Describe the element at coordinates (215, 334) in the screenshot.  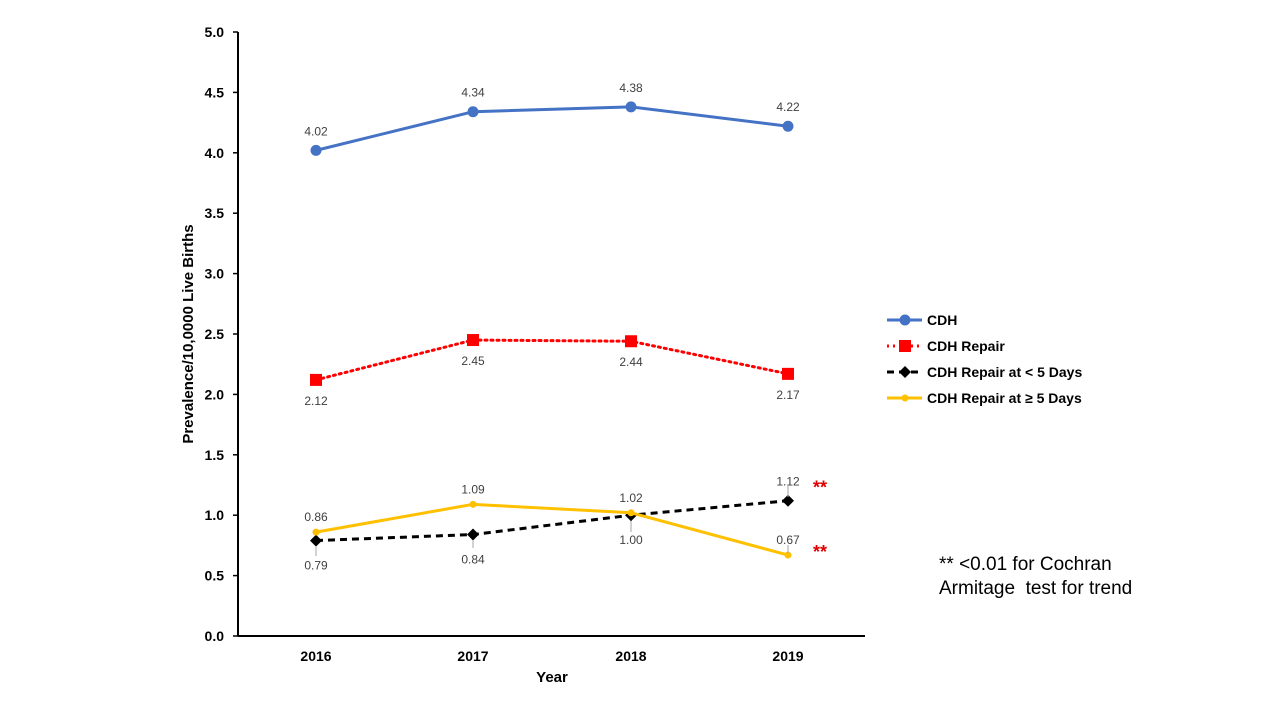
I see `y-tick-label: 2.5` at that location.